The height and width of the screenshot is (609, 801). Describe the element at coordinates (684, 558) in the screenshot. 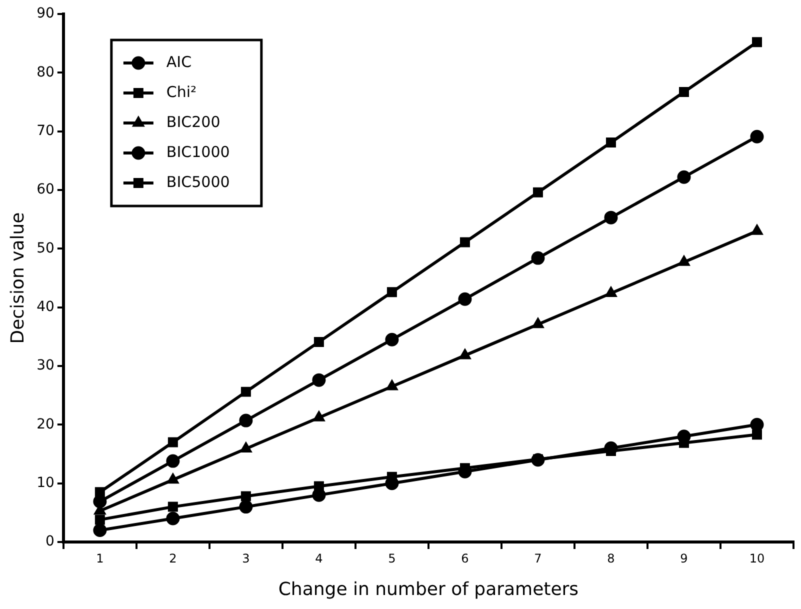

I see `x-tick-label: 9` at that location.